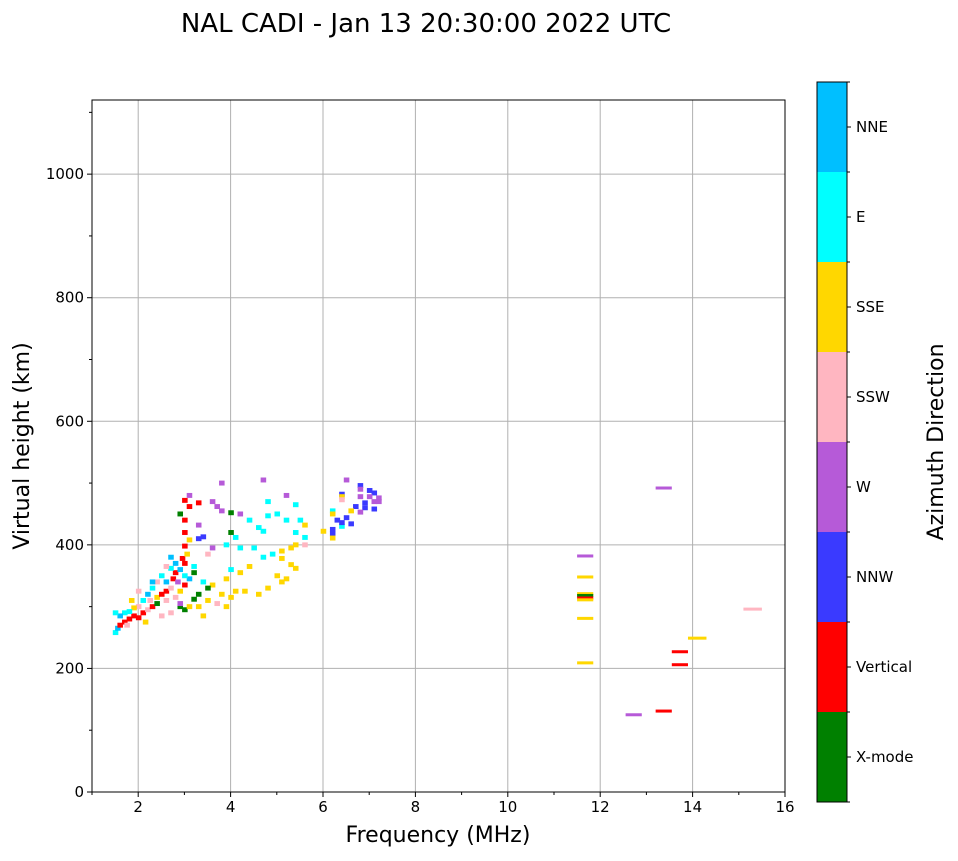  I want to click on colorbar: X-mode Vertical NNW W SSW SSE E NNE, so click(864, 442).